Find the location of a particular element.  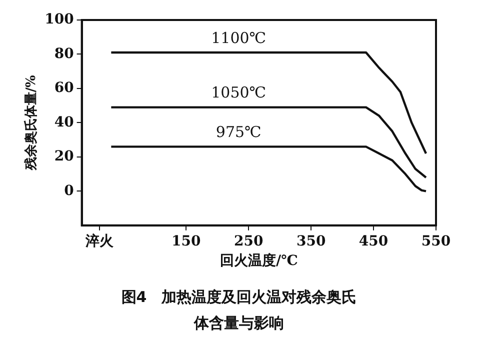

series-label: 975℃ is located at coordinates (239, 132).